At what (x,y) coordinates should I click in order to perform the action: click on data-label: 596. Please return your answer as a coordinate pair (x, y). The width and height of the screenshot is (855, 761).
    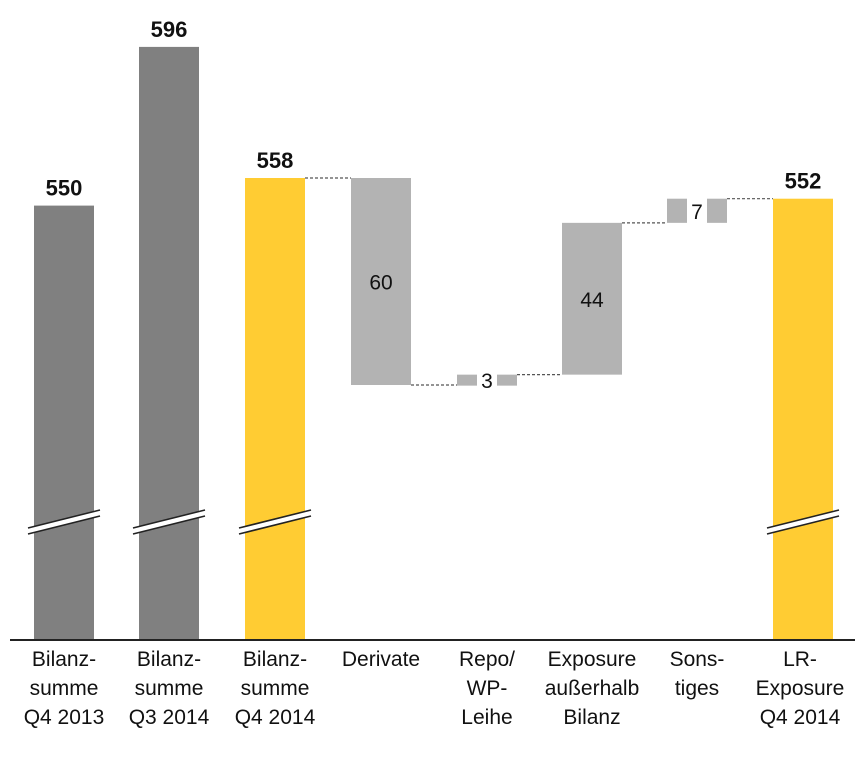
    Looking at the image, I should click on (169, 29).